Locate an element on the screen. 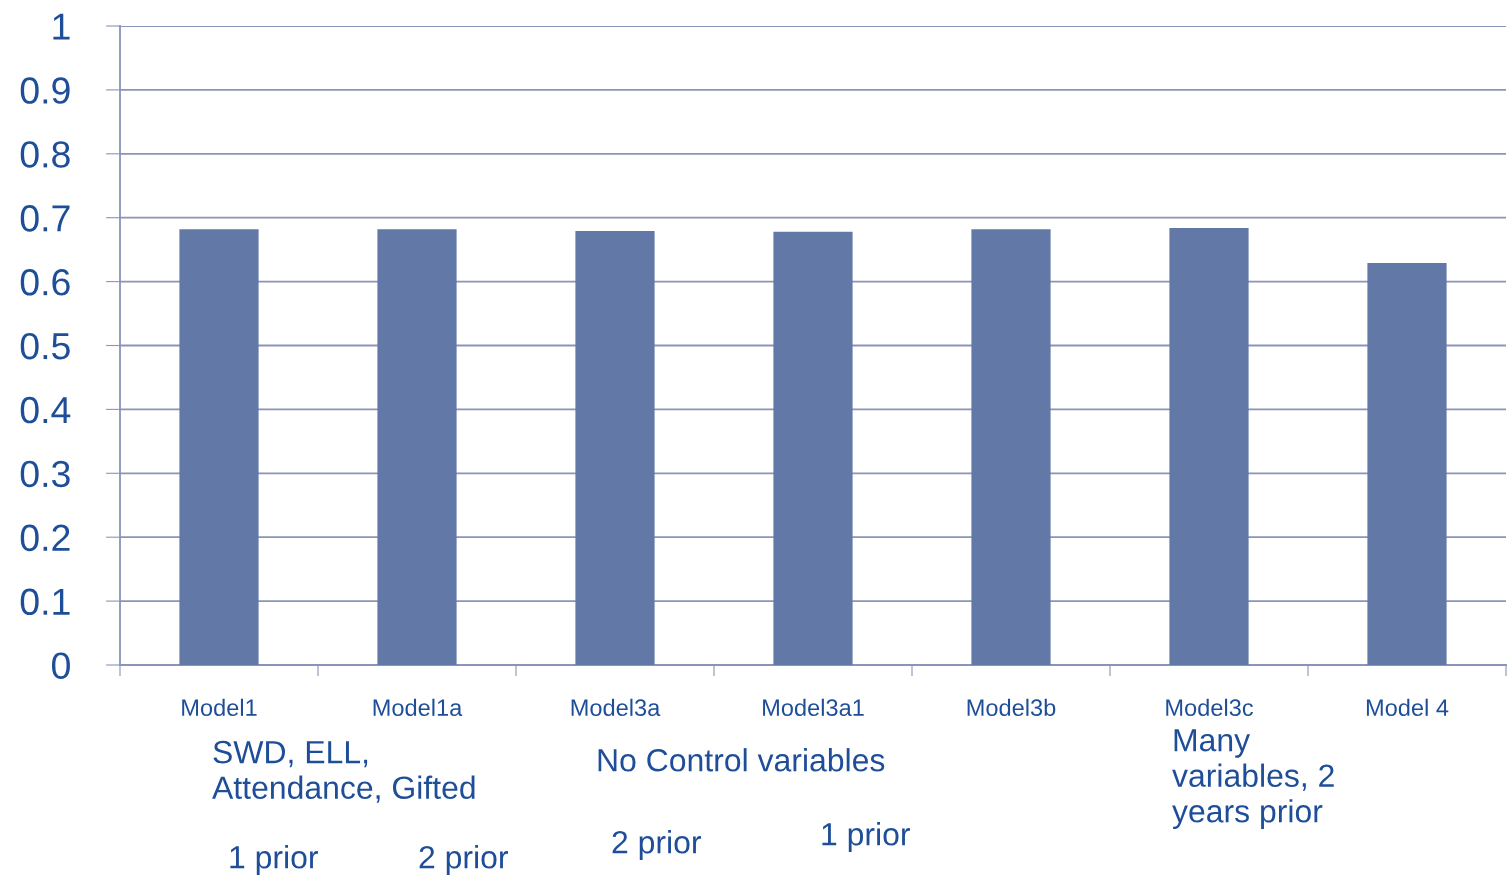 The height and width of the screenshot is (880, 1512). y-tick-label: 0.4 is located at coordinates (45, 410).